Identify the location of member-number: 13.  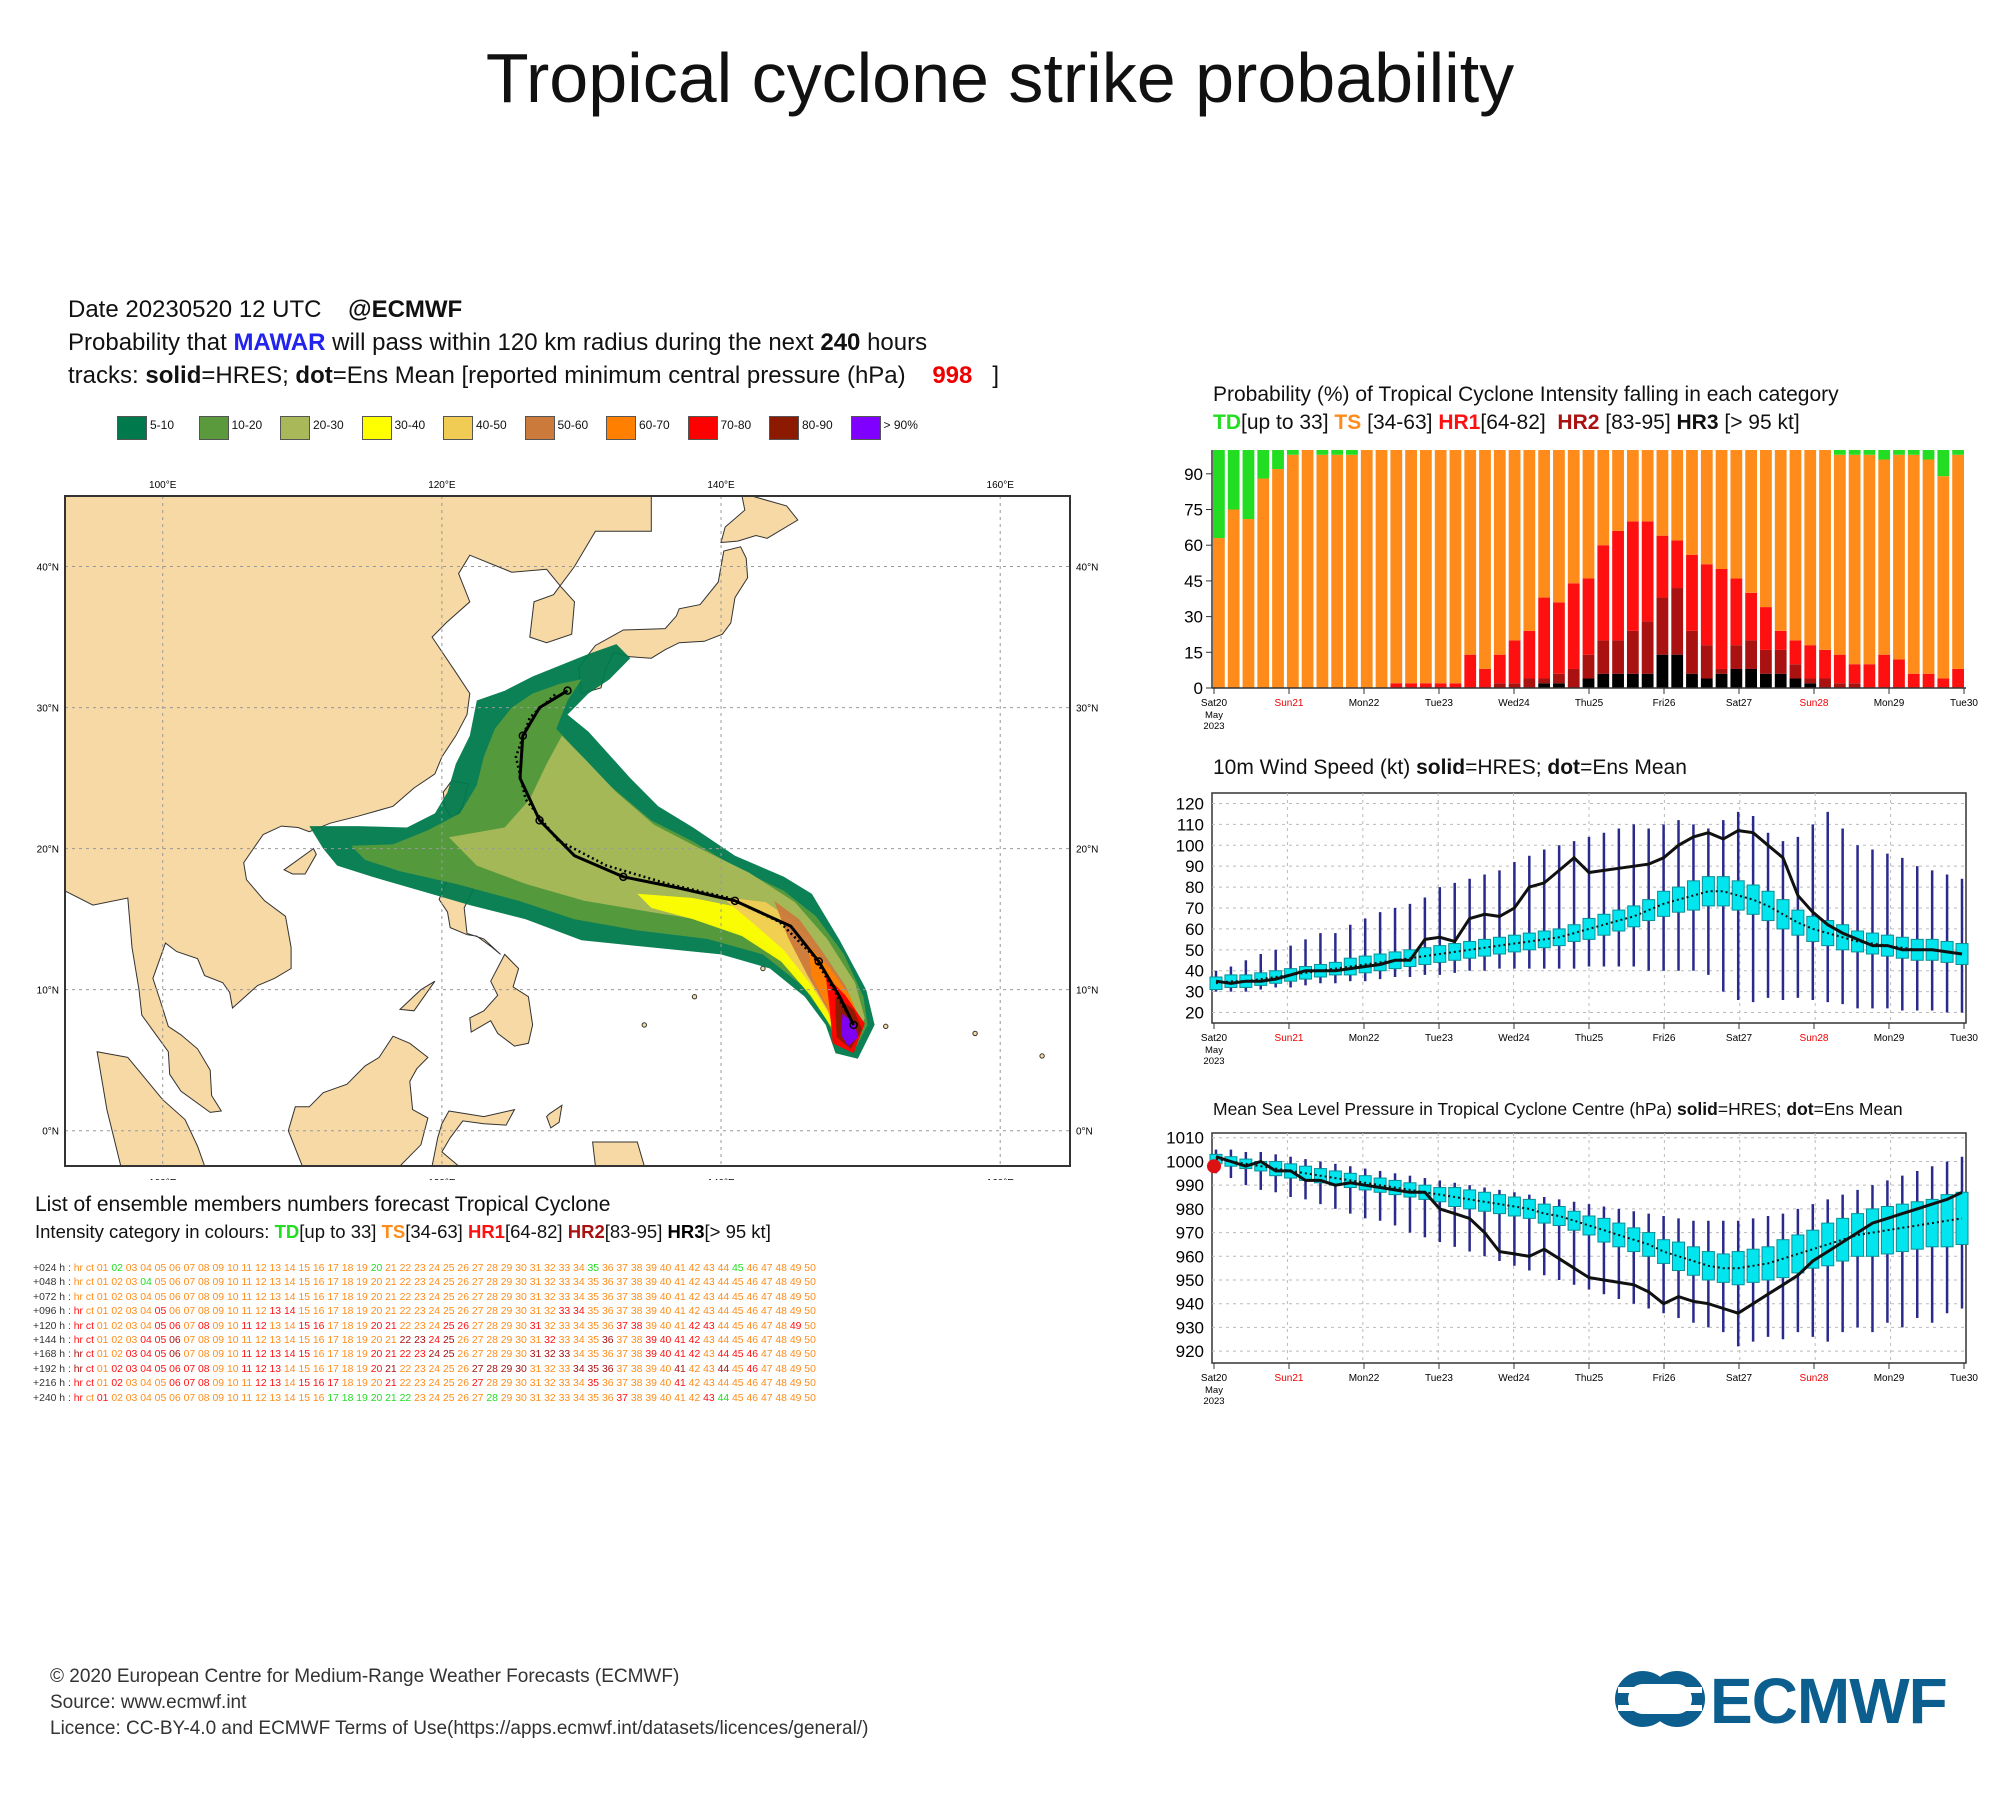
(276, 1283).